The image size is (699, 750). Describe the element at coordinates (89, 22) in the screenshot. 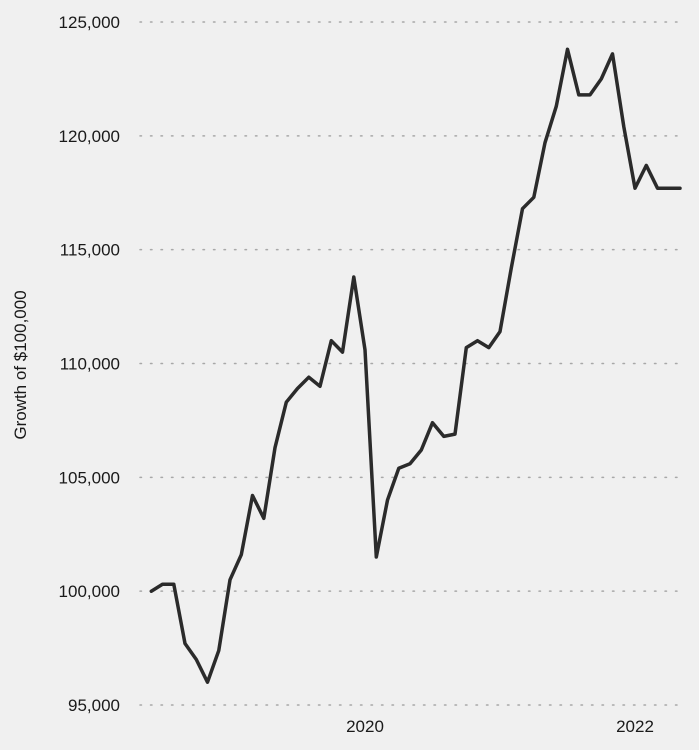

I see `y-tick-label: 125,000` at that location.